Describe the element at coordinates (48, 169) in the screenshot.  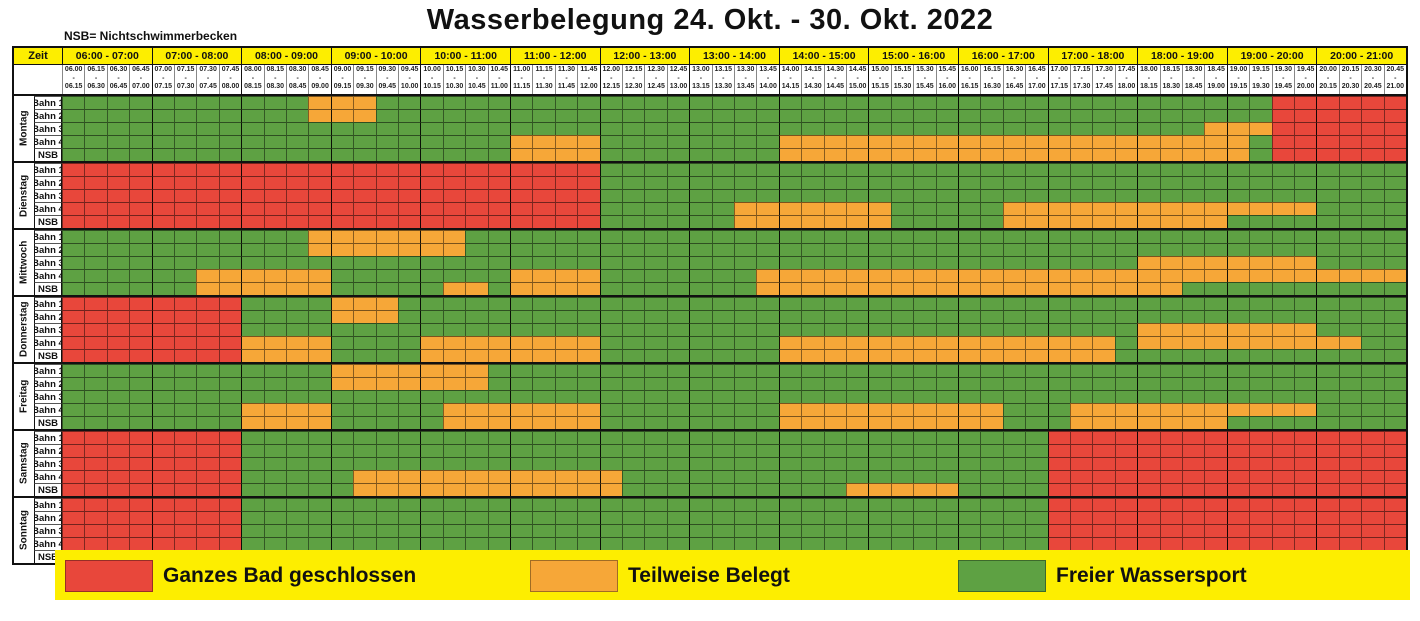
I see `lane-label: Bahn 1` at that location.